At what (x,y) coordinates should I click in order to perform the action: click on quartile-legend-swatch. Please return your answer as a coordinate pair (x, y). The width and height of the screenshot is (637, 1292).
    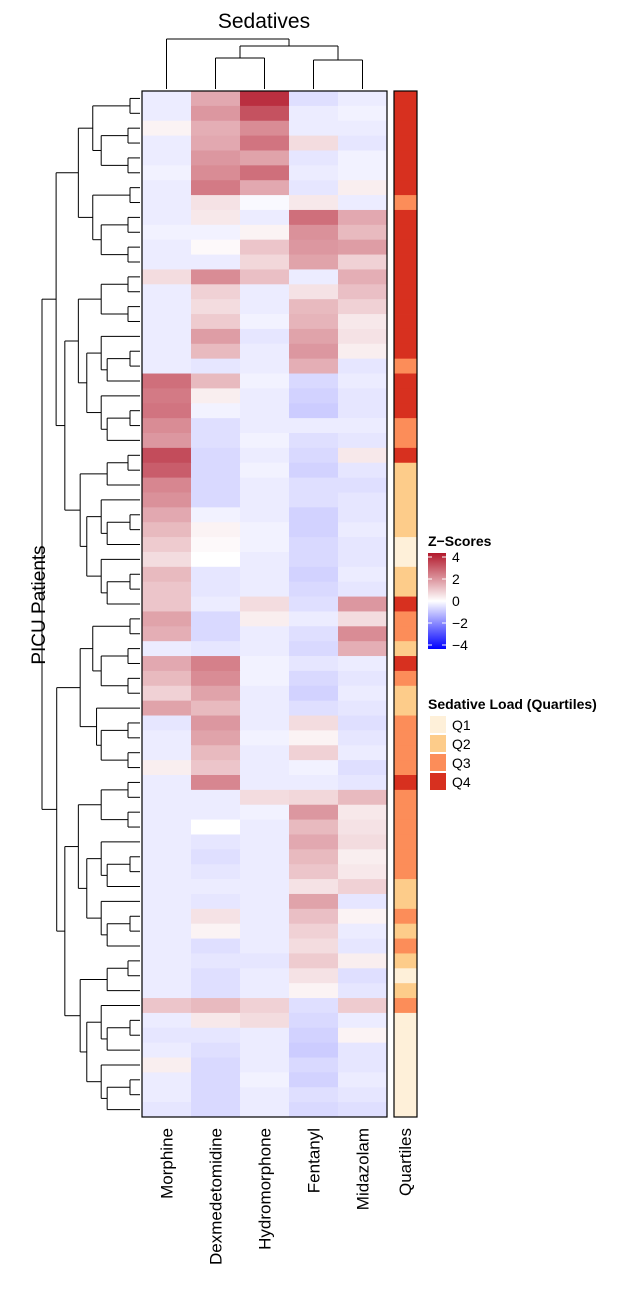
    Looking at the image, I should click on (438, 724).